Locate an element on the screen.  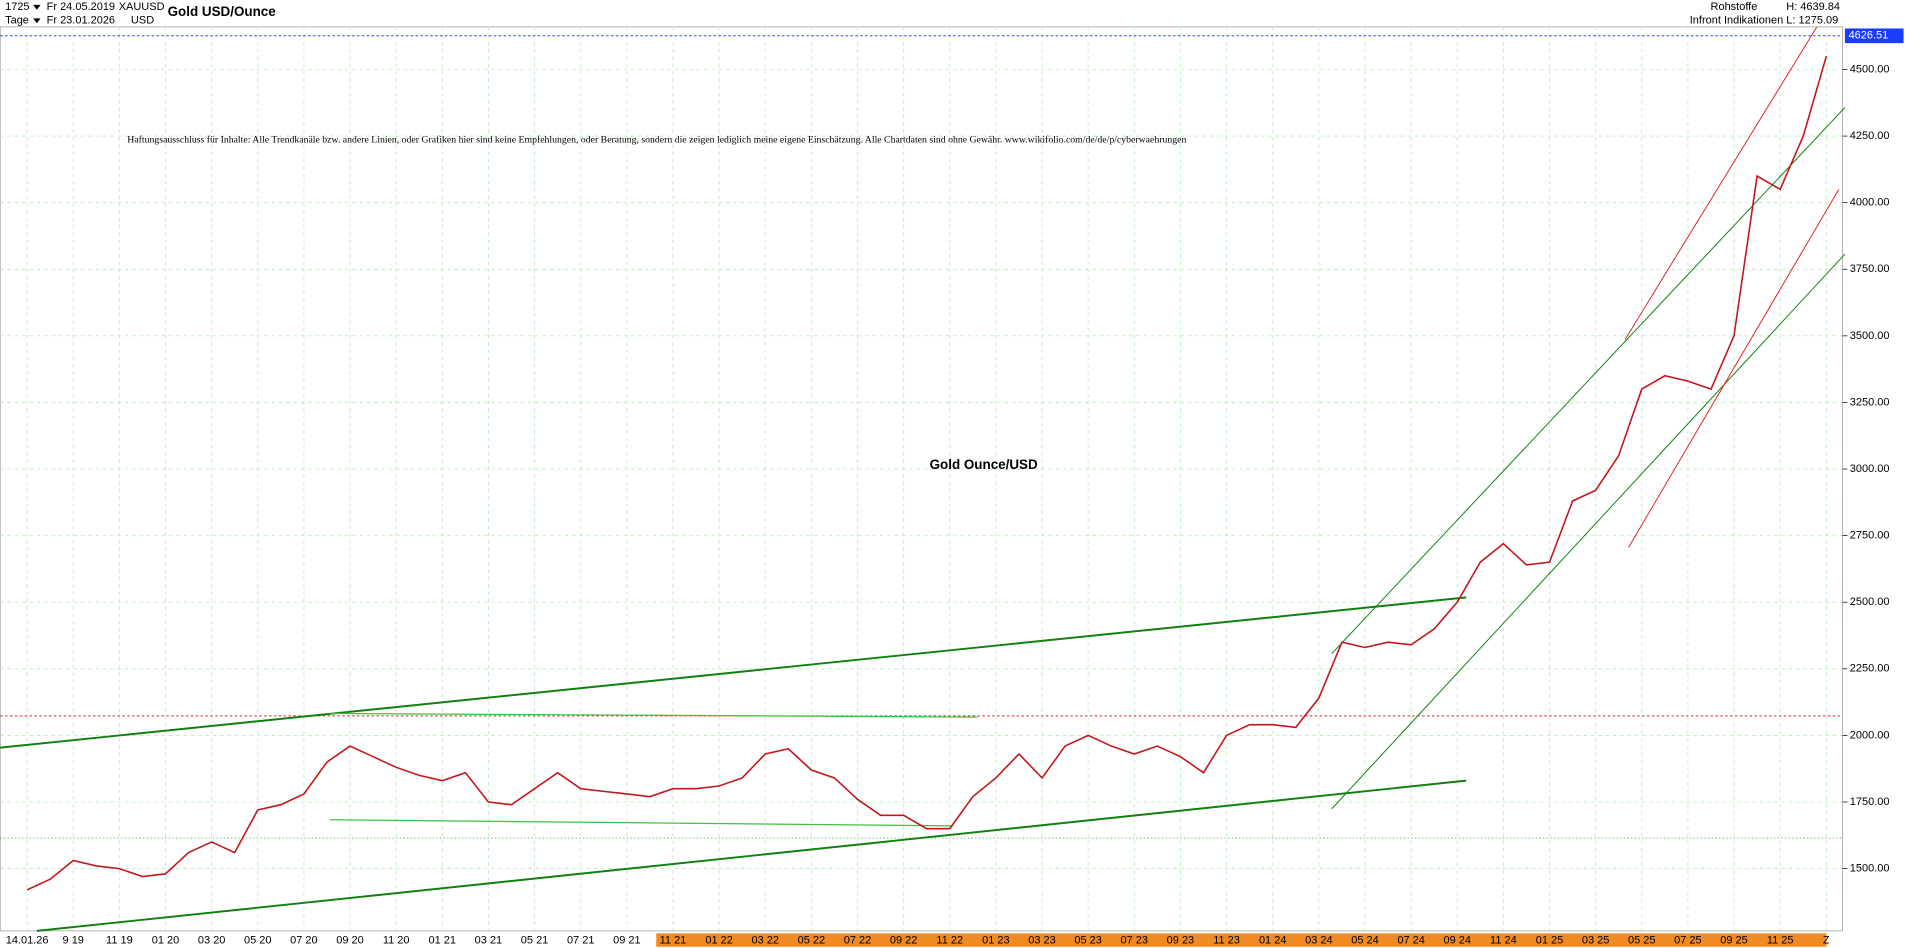
x-tick-label: 07 23 is located at coordinates (1135, 941).